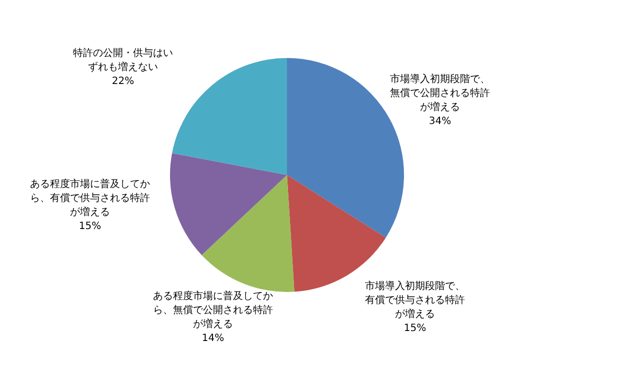  Describe the element at coordinates (415, 301) in the screenshot. I see `slice-label: 市場導入初期段階で、有償で供与される特許が増える` at that location.